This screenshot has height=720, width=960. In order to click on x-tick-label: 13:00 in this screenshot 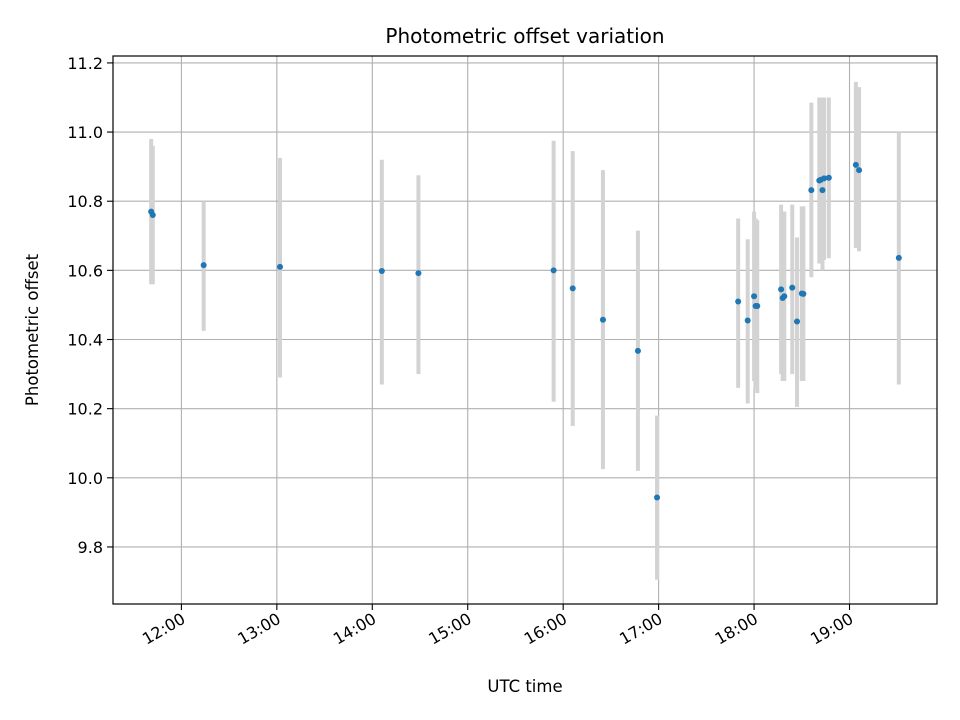, I will do `click(258, 629)`.